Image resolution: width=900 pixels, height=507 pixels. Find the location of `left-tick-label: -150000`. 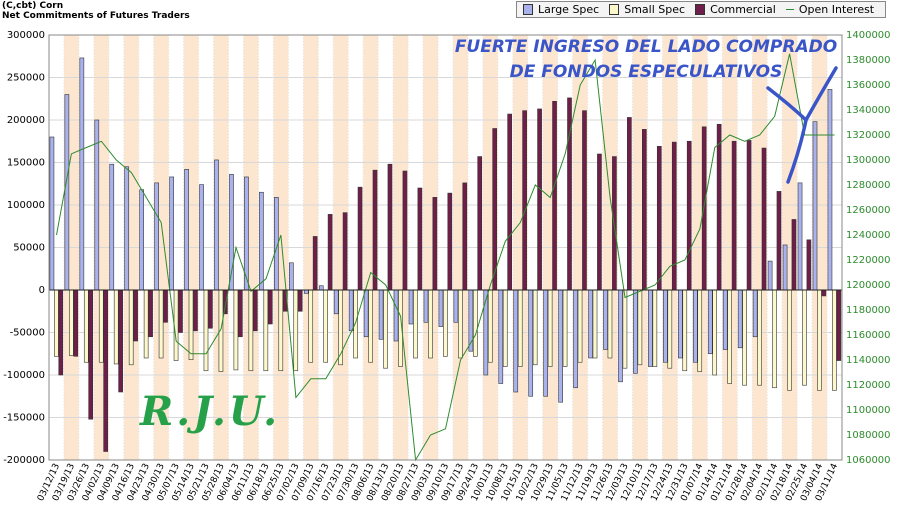

left-tick-label: -150000 is located at coordinates (24, 418).